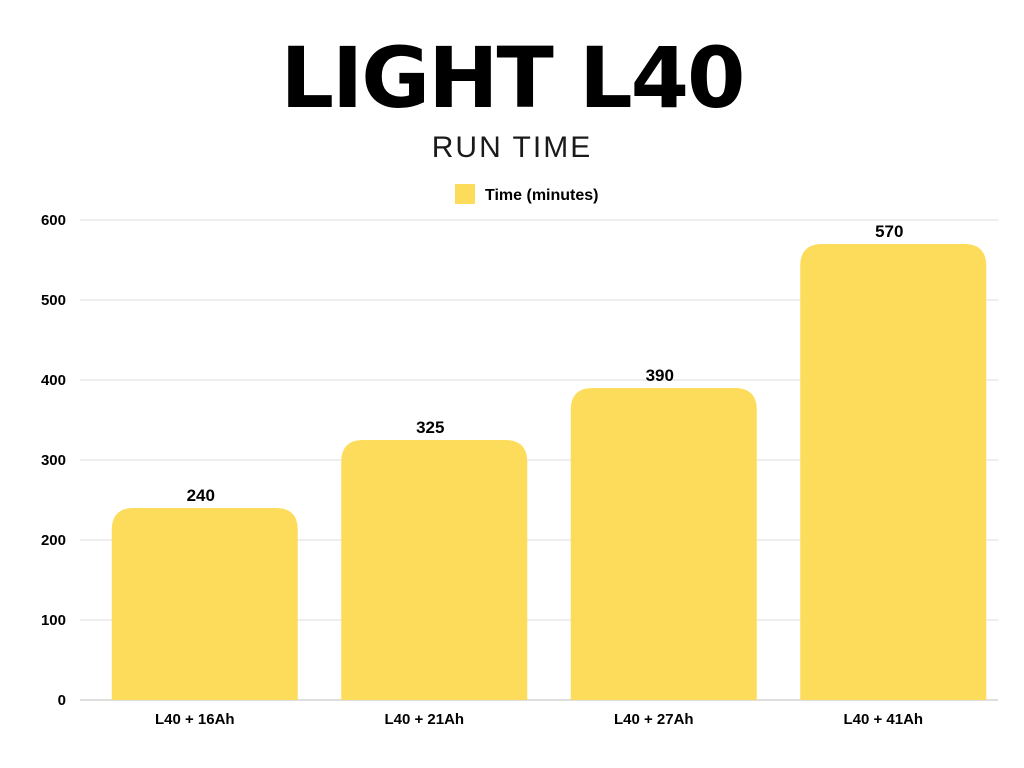 Image resolution: width=1024 pixels, height=768 pixels. Describe the element at coordinates (201, 495) in the screenshot. I see `data-label: 240` at that location.